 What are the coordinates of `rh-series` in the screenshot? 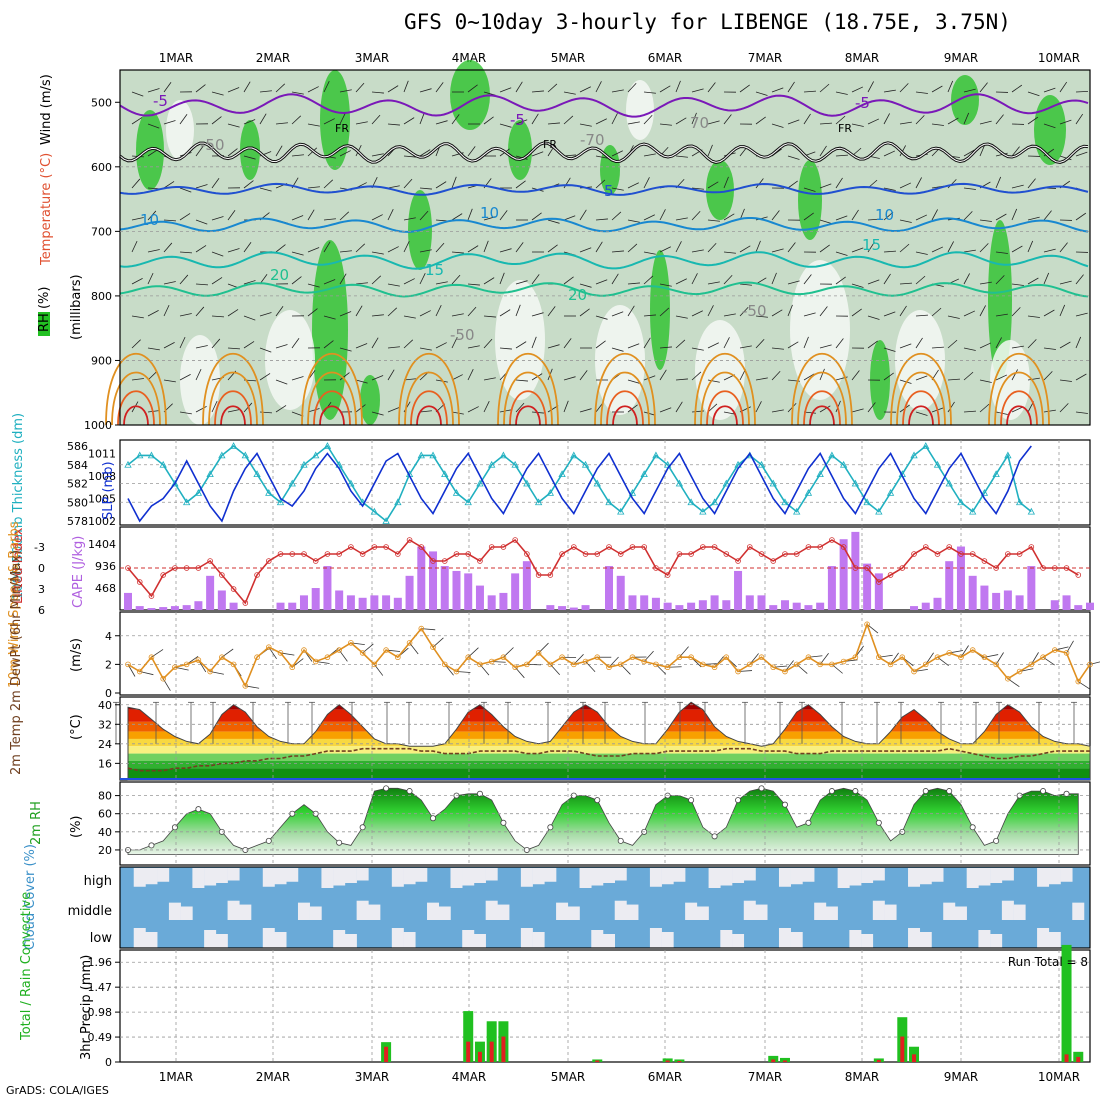 It's located at (602, 820).